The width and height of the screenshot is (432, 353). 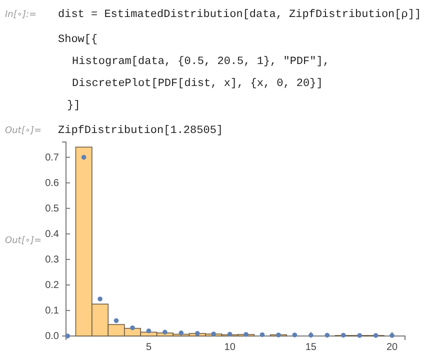 What do you see at coordinates (141, 131) in the screenshot?
I see `text: ZipfDistribution[1.28505]` at bounding box center [141, 131].